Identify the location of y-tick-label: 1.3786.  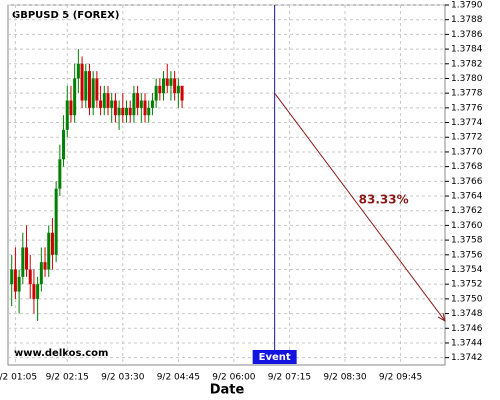
(467, 35).